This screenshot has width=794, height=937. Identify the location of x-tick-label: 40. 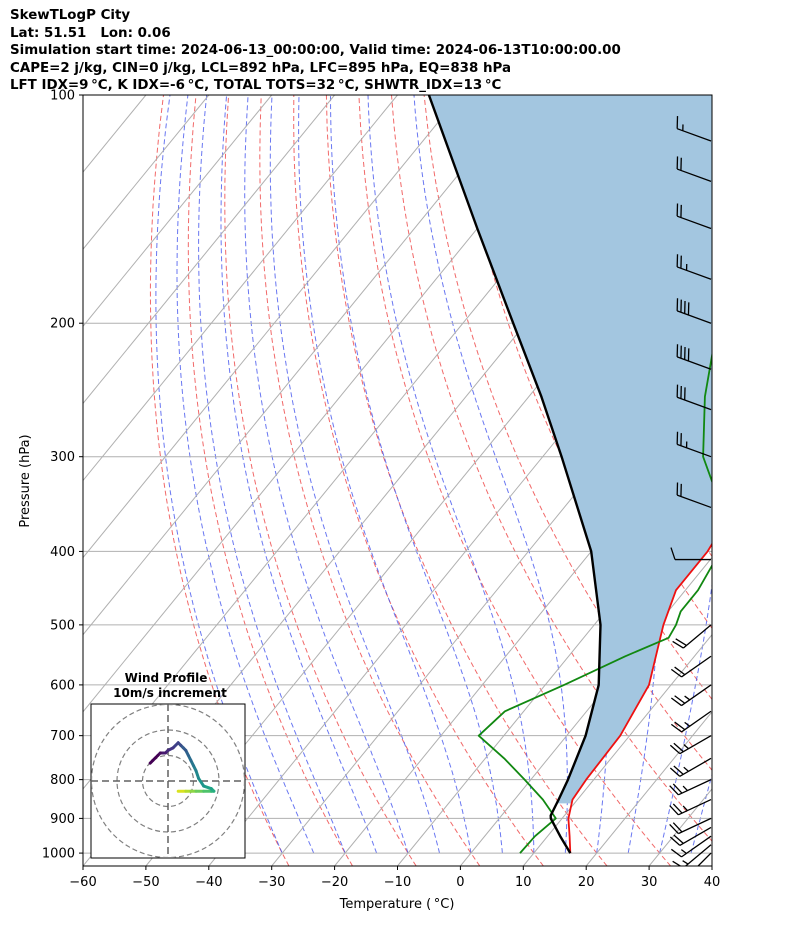
(712, 882).